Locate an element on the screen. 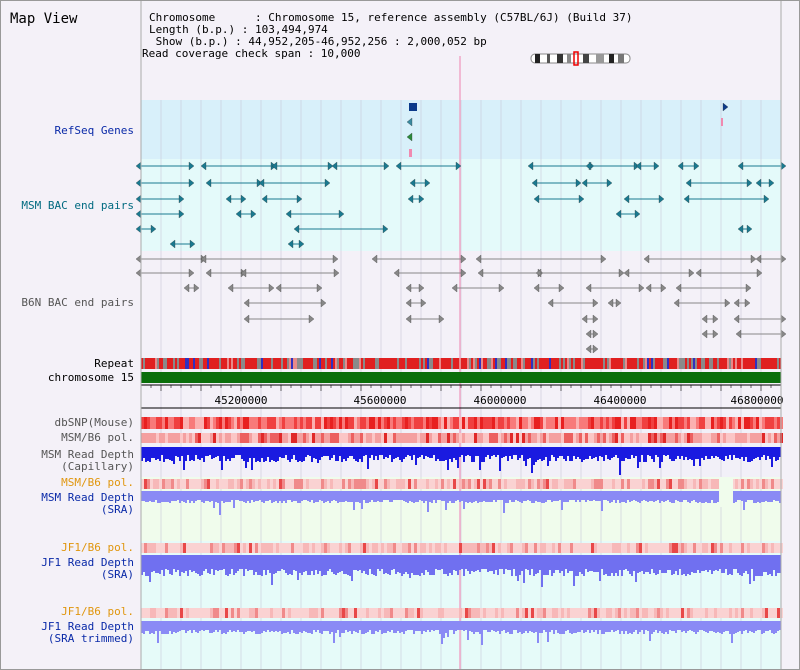 Image resolution: width=800 pixels, height=670 pixels. refseq-gene-features is located at coordinates (567, 129).